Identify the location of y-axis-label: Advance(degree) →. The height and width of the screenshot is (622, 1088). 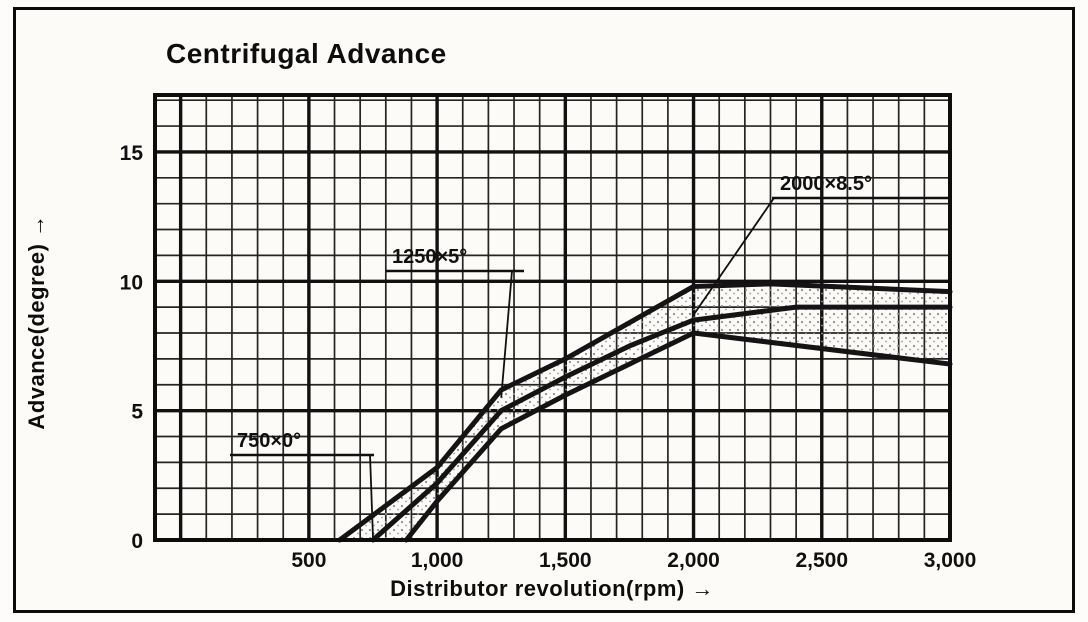
(36, 321).